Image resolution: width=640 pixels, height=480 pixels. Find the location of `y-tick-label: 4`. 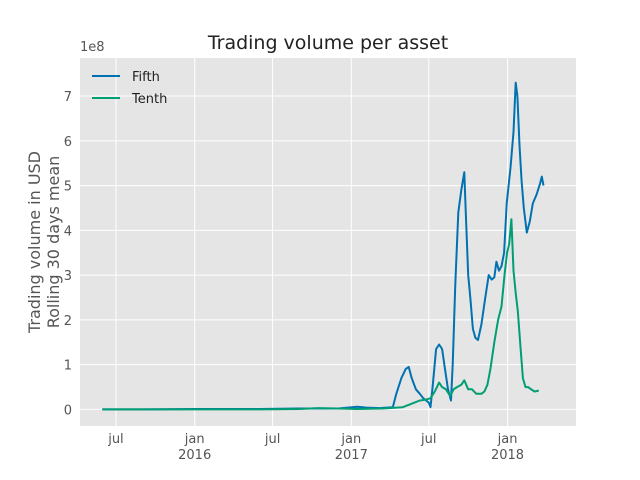

y-tick-label: 4 is located at coordinates (68, 231).